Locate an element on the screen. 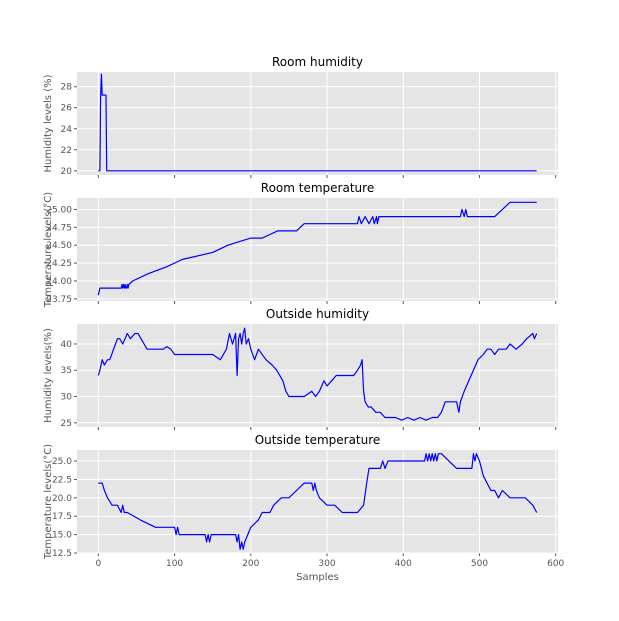 Image resolution: width=619 pixels, height=621 pixels. y-tick-label: 40 is located at coordinates (67, 345).